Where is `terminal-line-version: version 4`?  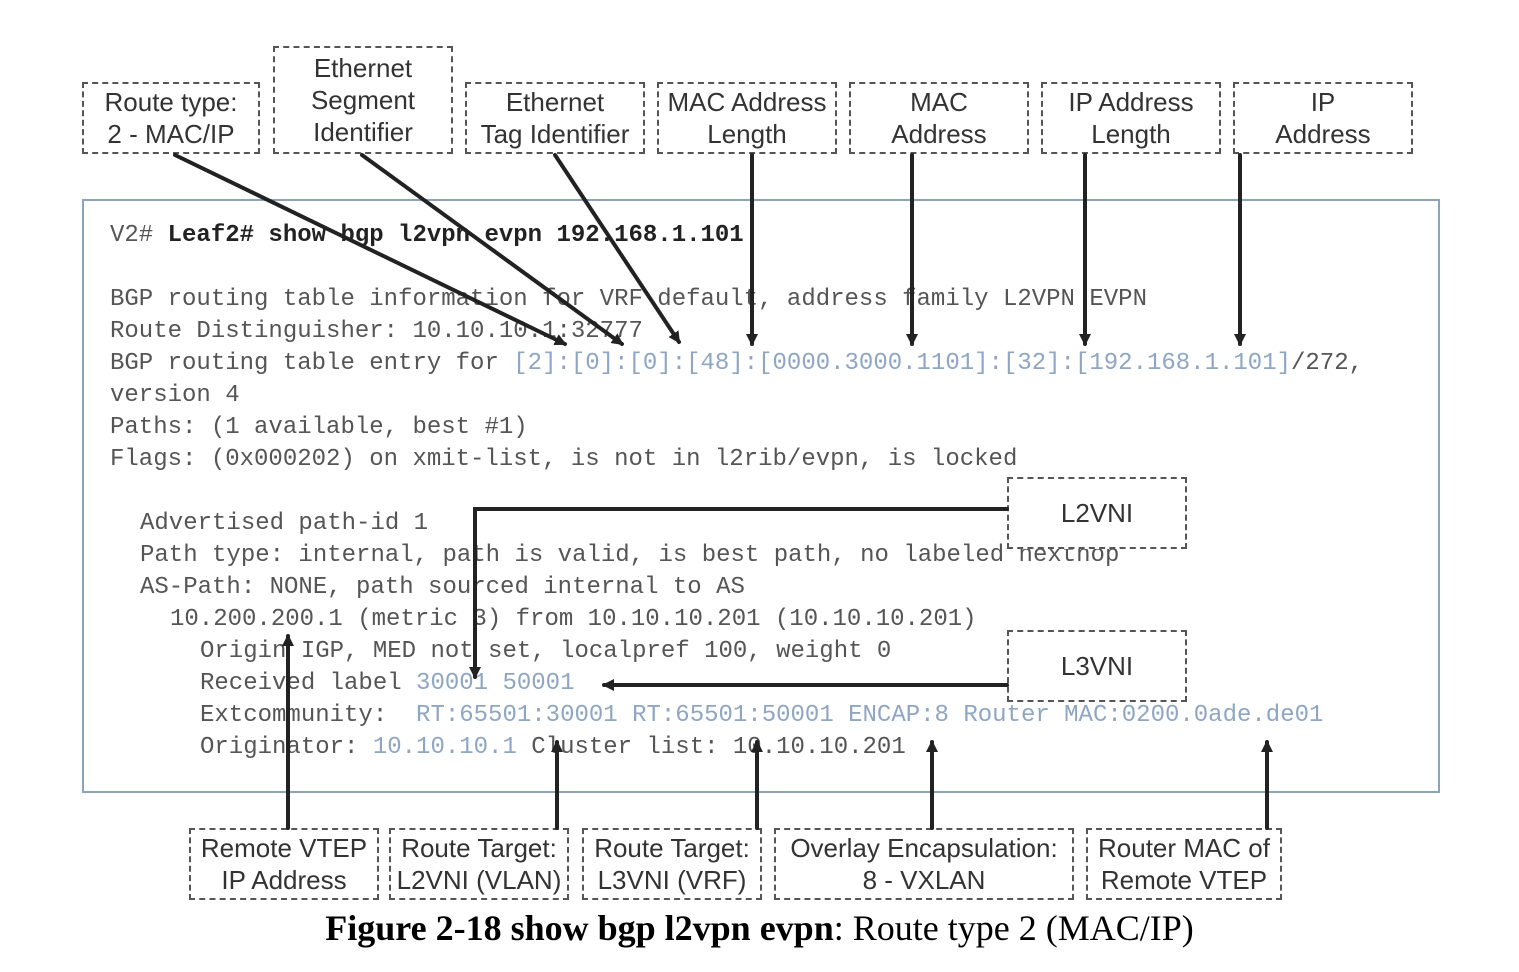 terminal-line-version: version 4 is located at coordinates (175, 395).